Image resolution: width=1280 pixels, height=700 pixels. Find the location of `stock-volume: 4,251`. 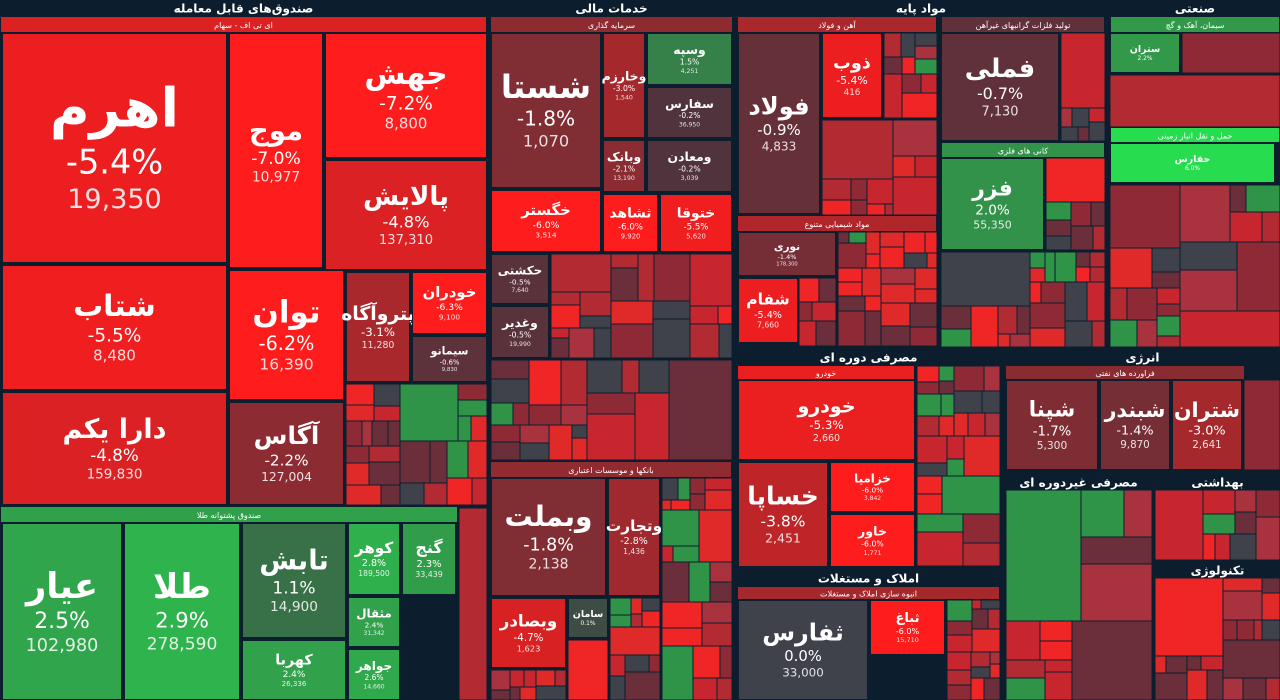

stock-volume: 4,251 is located at coordinates (690, 71).